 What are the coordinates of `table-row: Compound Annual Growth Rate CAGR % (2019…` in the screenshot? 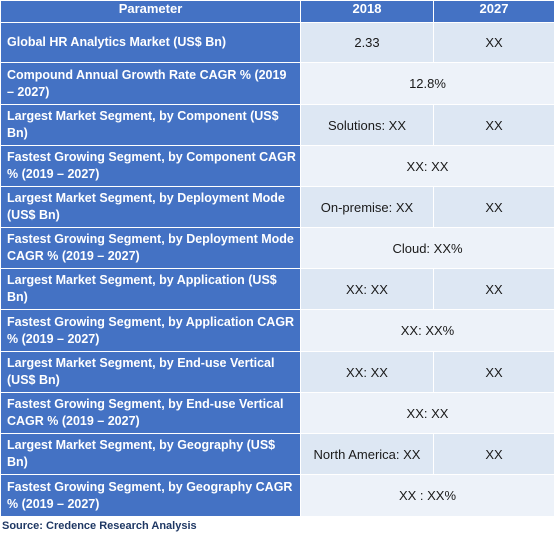 It's located at (277, 83).